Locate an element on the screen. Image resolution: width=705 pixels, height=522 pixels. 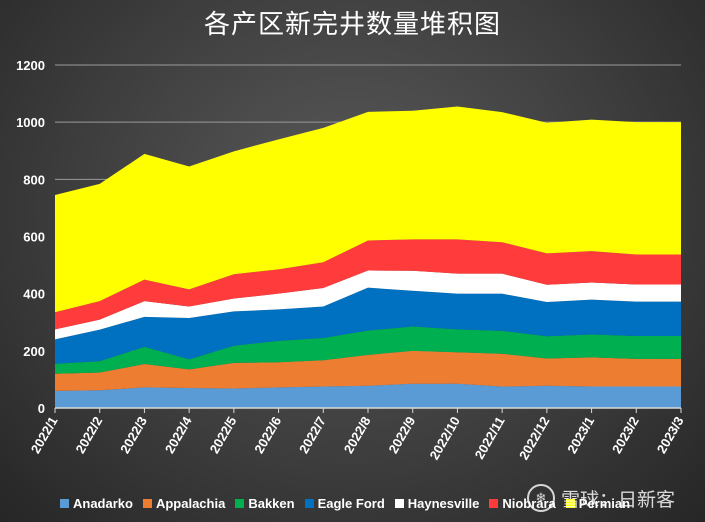
legend-item-eagle-ford: Eagle Ford is located at coordinates (344, 503).